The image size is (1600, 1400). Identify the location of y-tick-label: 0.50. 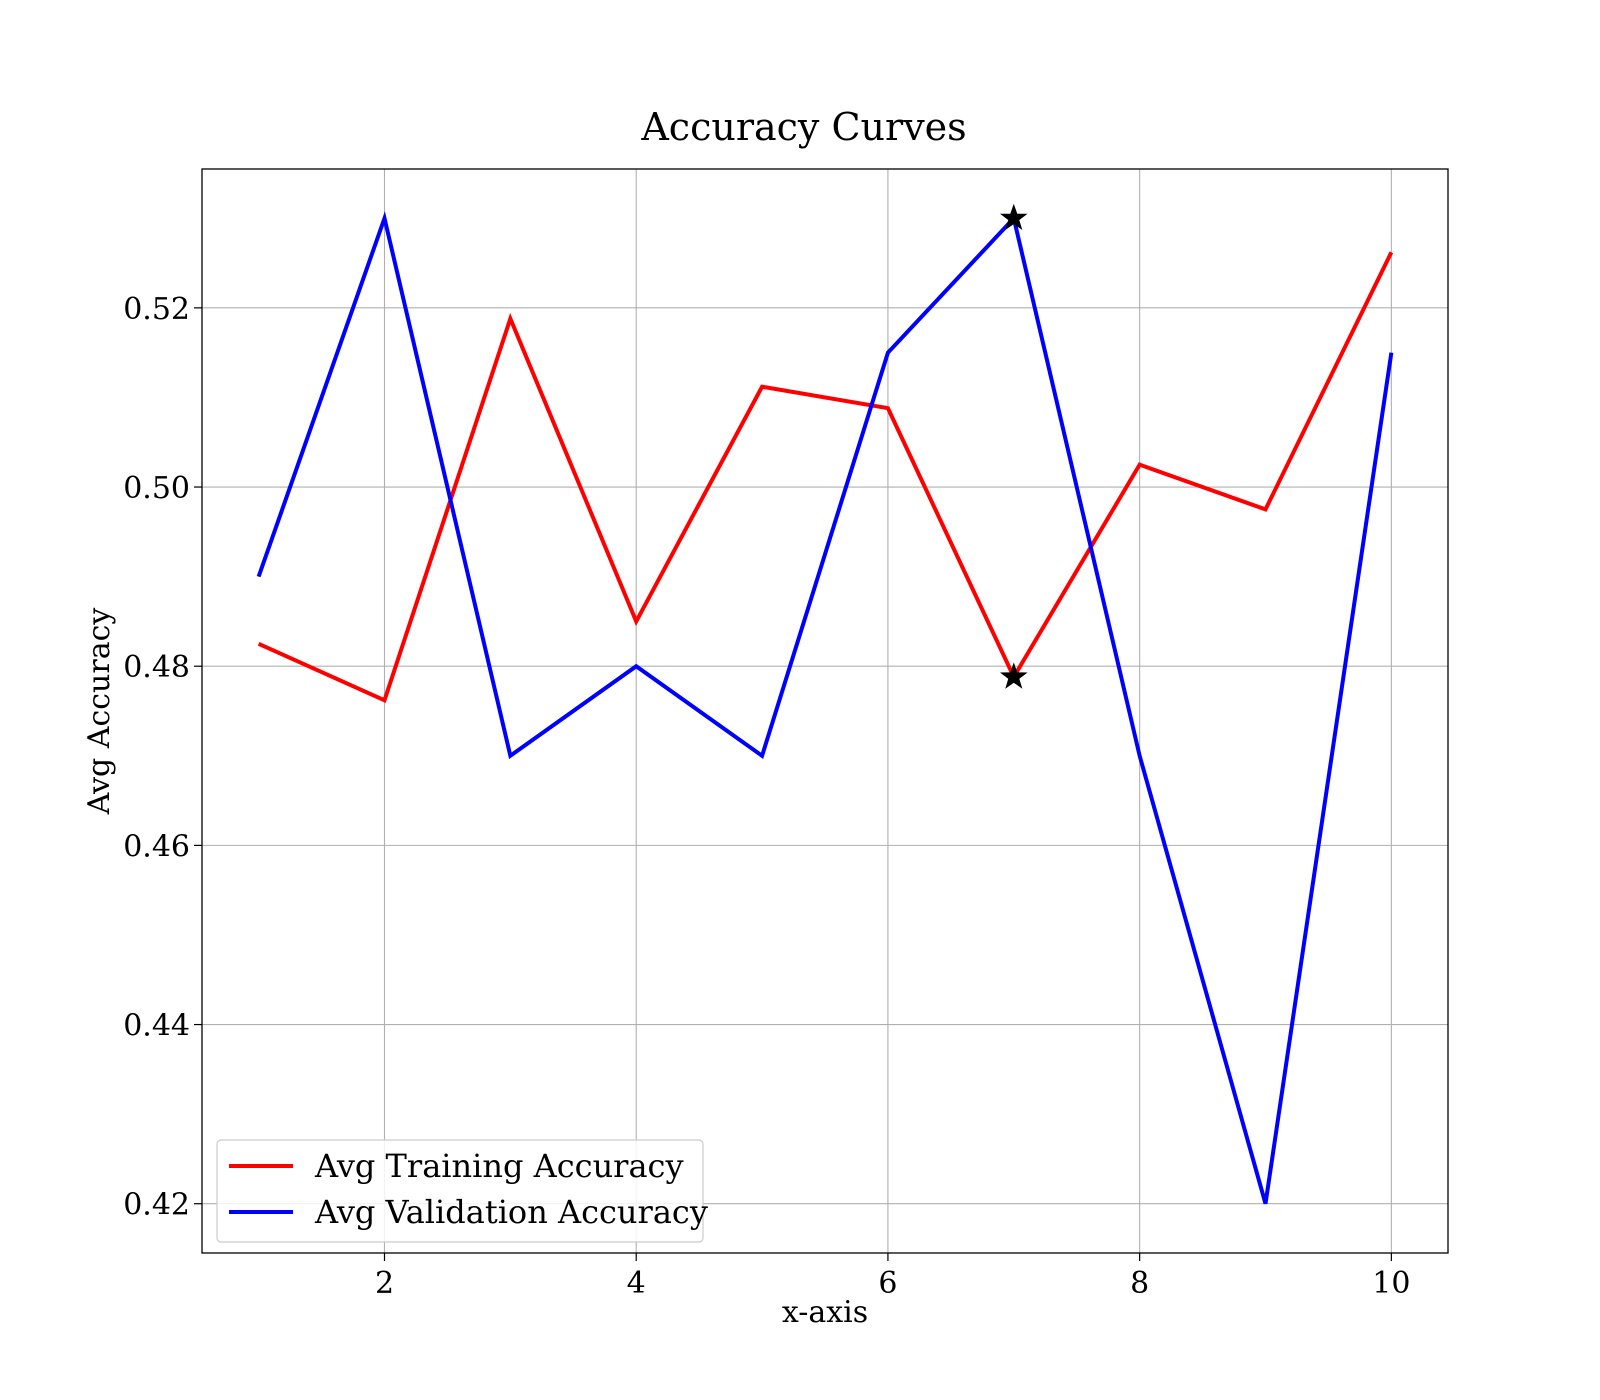
(156, 488).